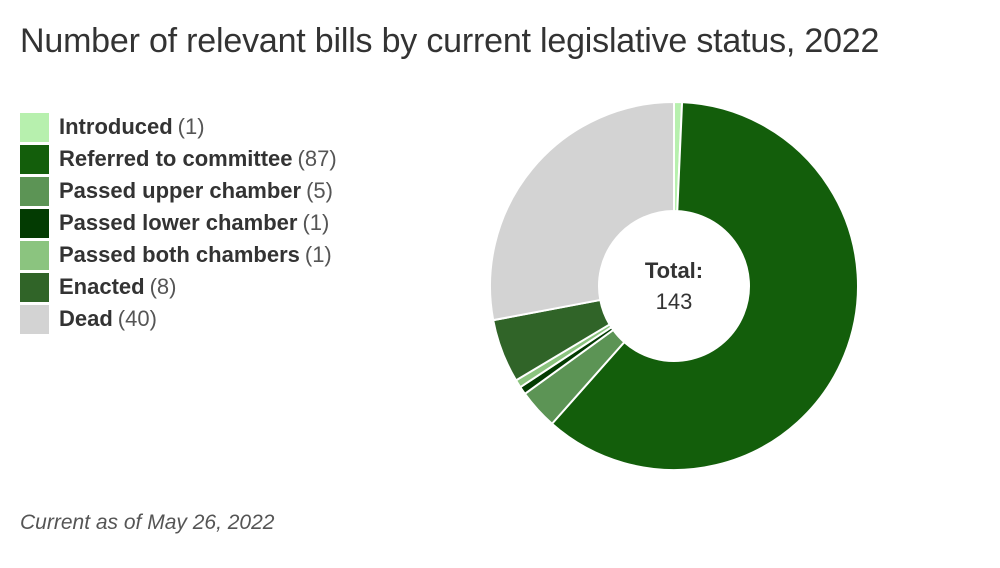 The height and width of the screenshot is (568, 1000). Describe the element at coordinates (137, 318) in the screenshot. I see `legend-count: (40)` at that location.